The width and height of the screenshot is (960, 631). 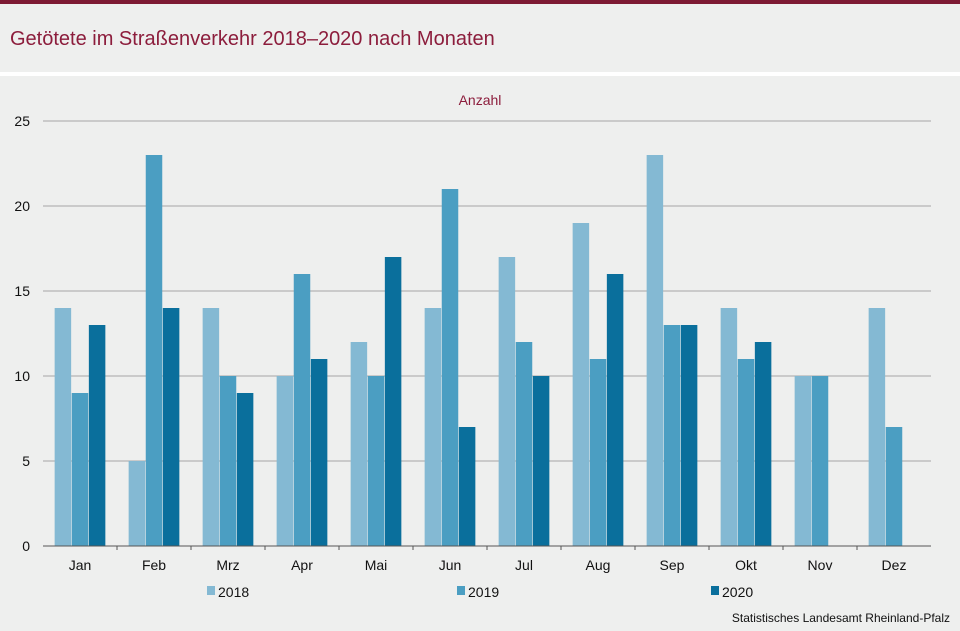 What do you see at coordinates (22, 206) in the screenshot?
I see `y-tick-label: 20` at bounding box center [22, 206].